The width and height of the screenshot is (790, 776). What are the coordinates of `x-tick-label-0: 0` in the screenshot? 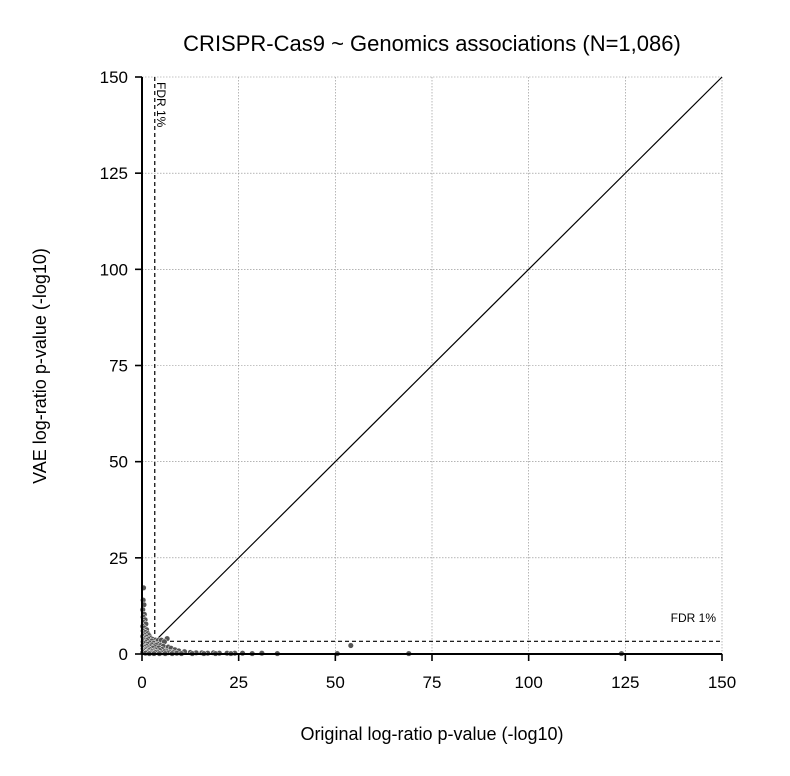 It's located at (141, 682).